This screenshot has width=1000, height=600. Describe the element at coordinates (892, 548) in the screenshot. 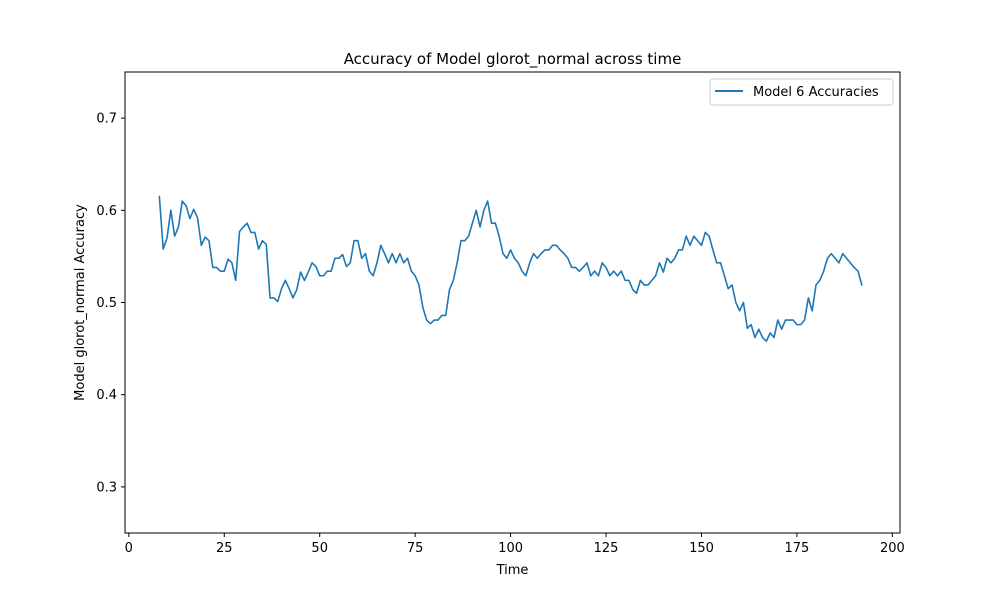

I see `x-tick-label: 200` at that location.